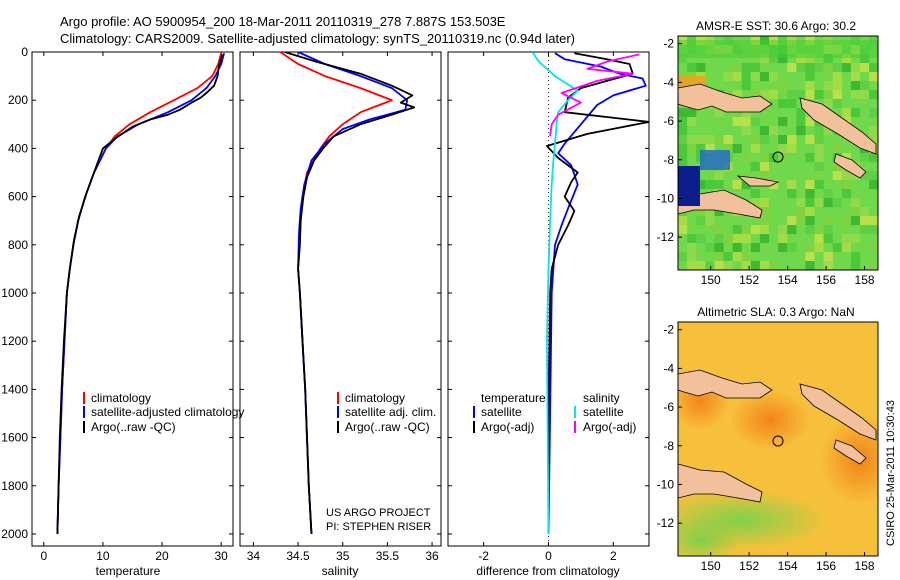  What do you see at coordinates (770, 420) in the screenshot?
I see `sla-high-center` at bounding box center [770, 420].